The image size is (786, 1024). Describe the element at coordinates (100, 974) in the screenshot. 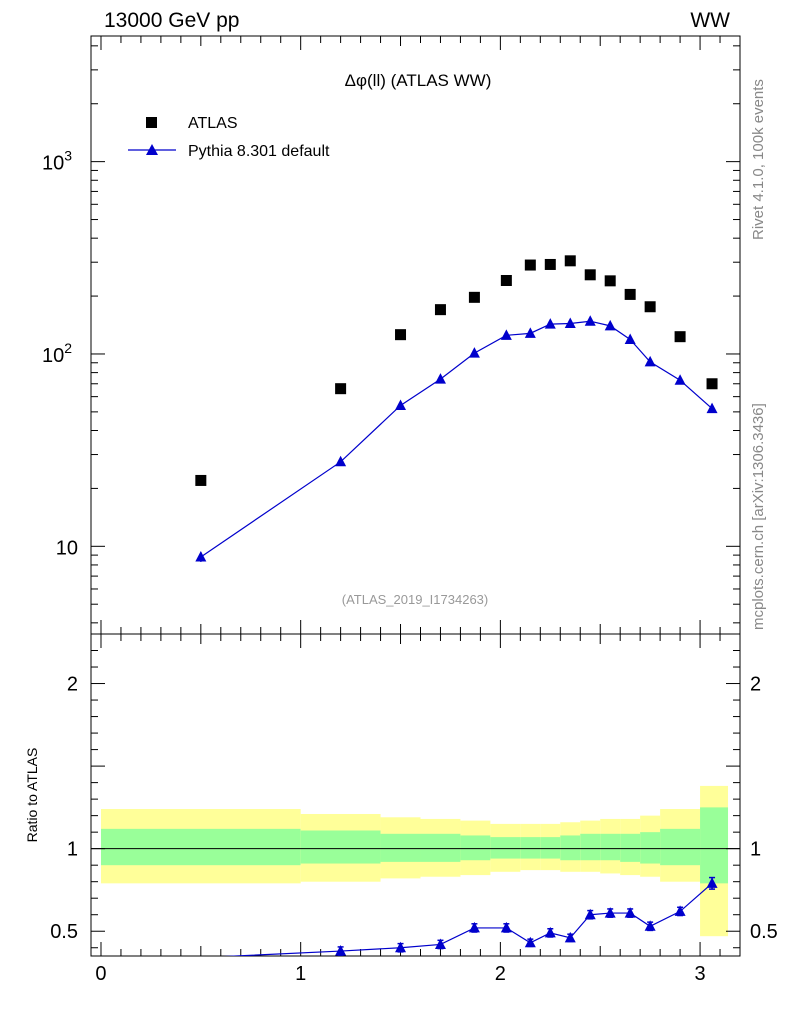

I see `ratio-xtick-label: 0` at that location.